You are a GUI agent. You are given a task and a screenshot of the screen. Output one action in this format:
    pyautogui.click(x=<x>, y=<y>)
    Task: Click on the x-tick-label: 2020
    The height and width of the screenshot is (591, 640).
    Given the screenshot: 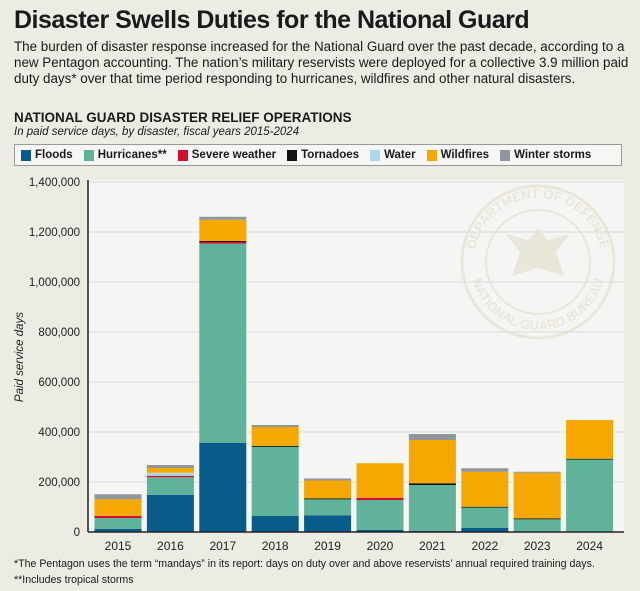 What is the action you would take?
    pyautogui.click(x=380, y=546)
    